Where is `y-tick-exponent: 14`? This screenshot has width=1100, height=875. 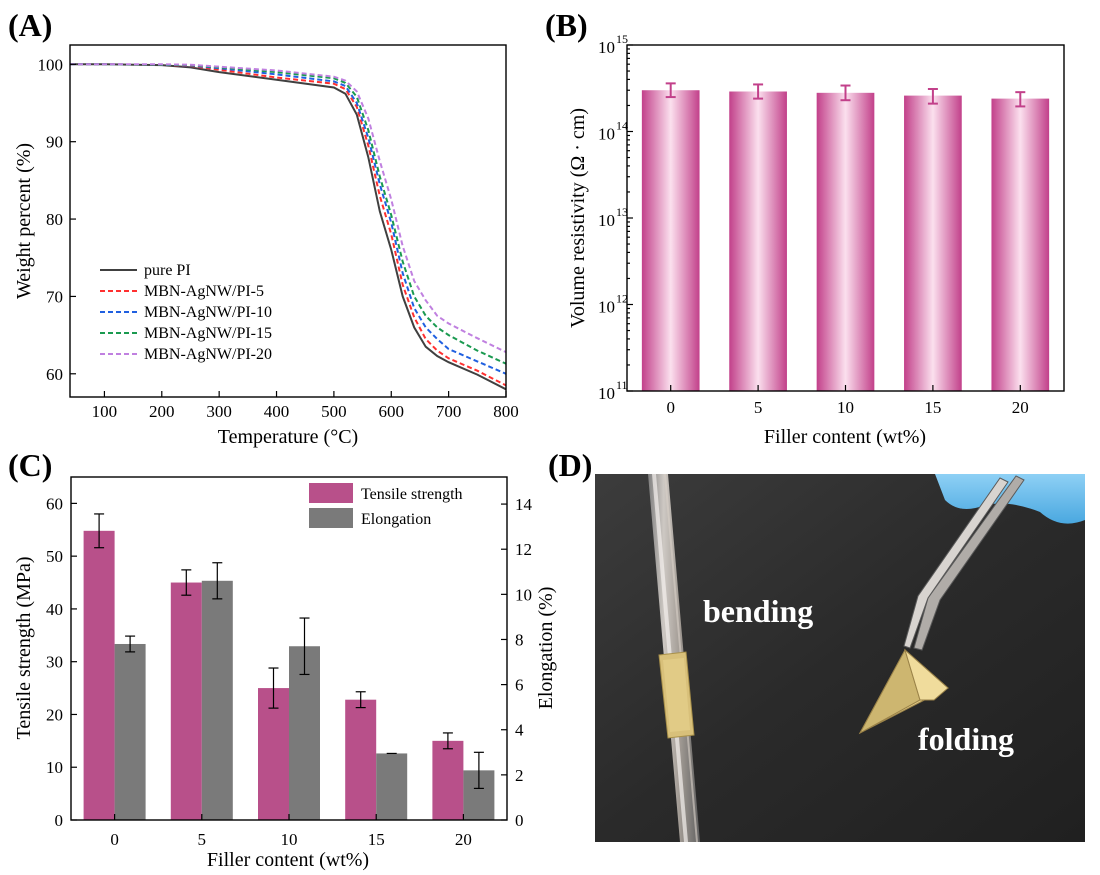 y-tick-exponent: 14 is located at coordinates (622, 126).